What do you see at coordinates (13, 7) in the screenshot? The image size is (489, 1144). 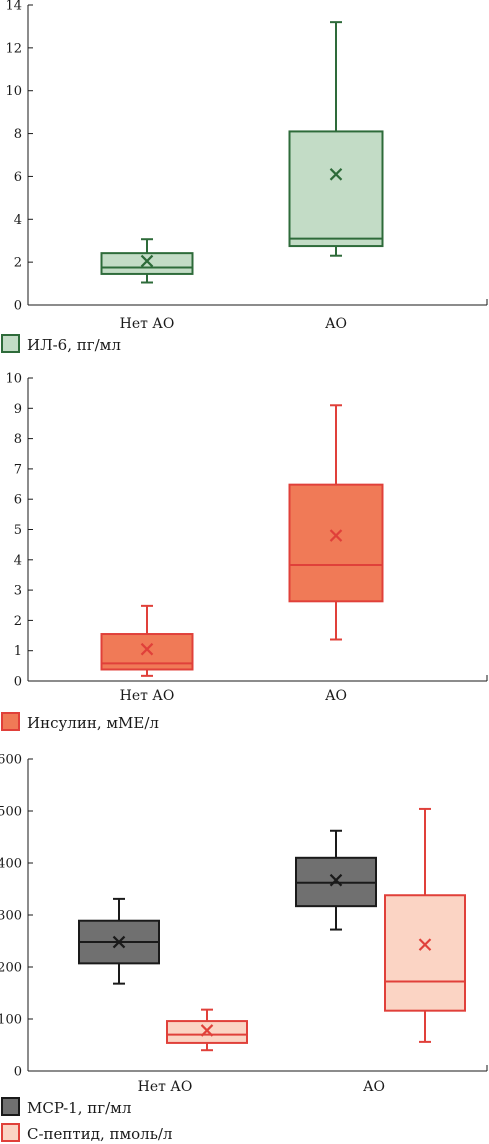 I see `y-tick-label: 14` at bounding box center [13, 7].